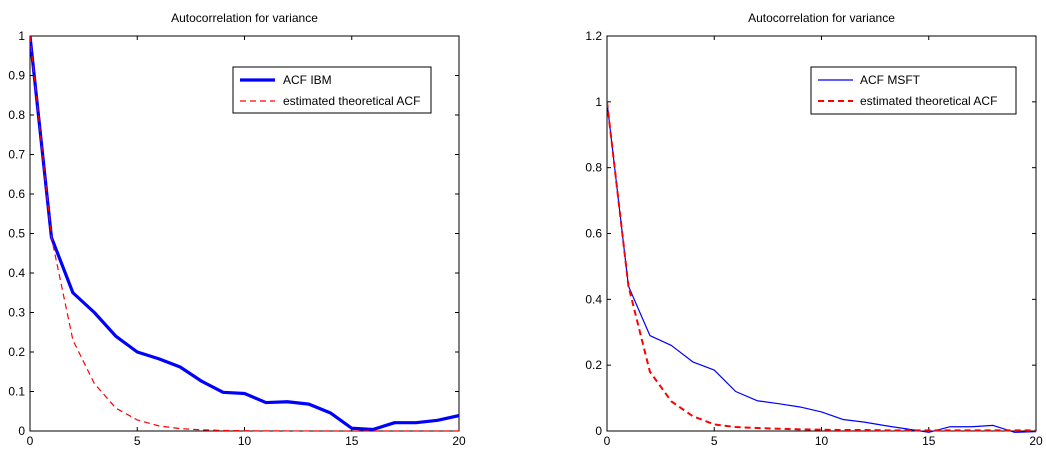  I want to click on y-tick-label: 0.1, so click(16, 392).